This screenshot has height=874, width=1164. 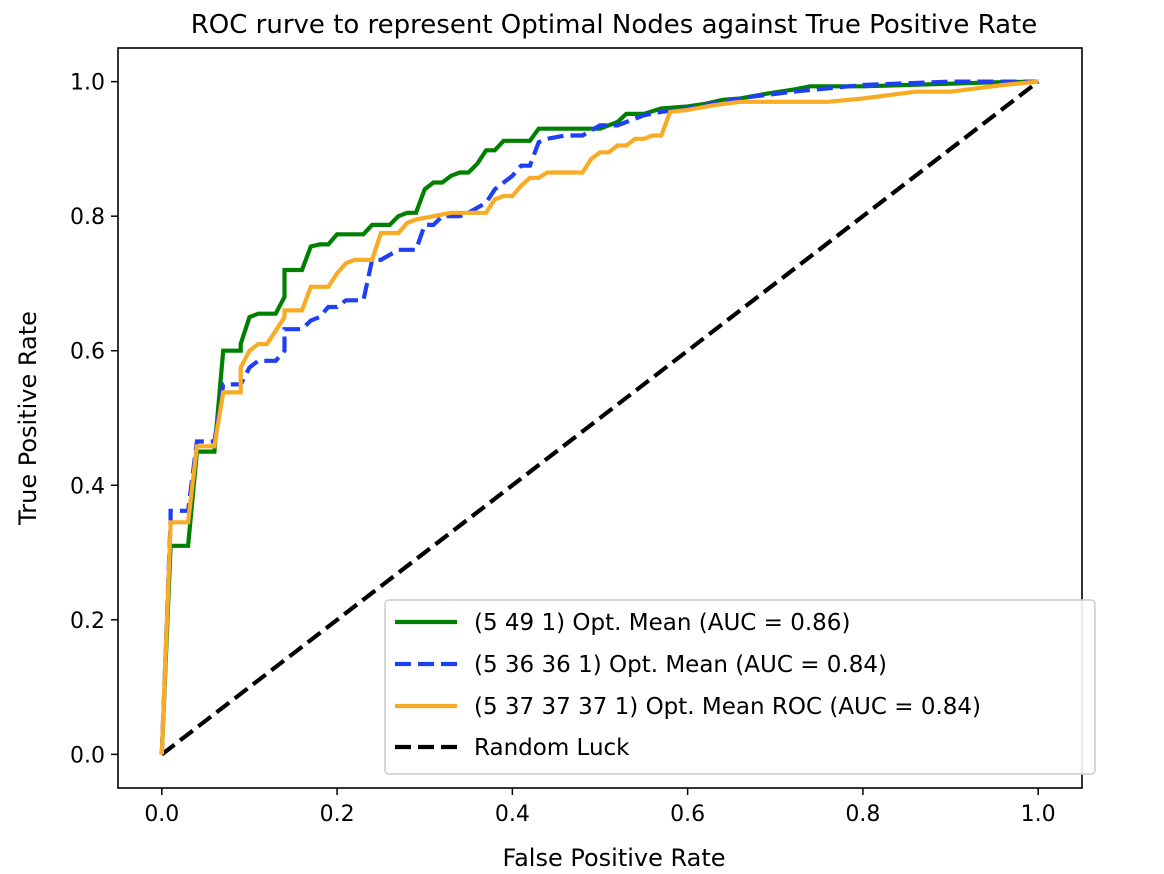 What do you see at coordinates (87, 621) in the screenshot?
I see `y-tick-label: 0.2` at bounding box center [87, 621].